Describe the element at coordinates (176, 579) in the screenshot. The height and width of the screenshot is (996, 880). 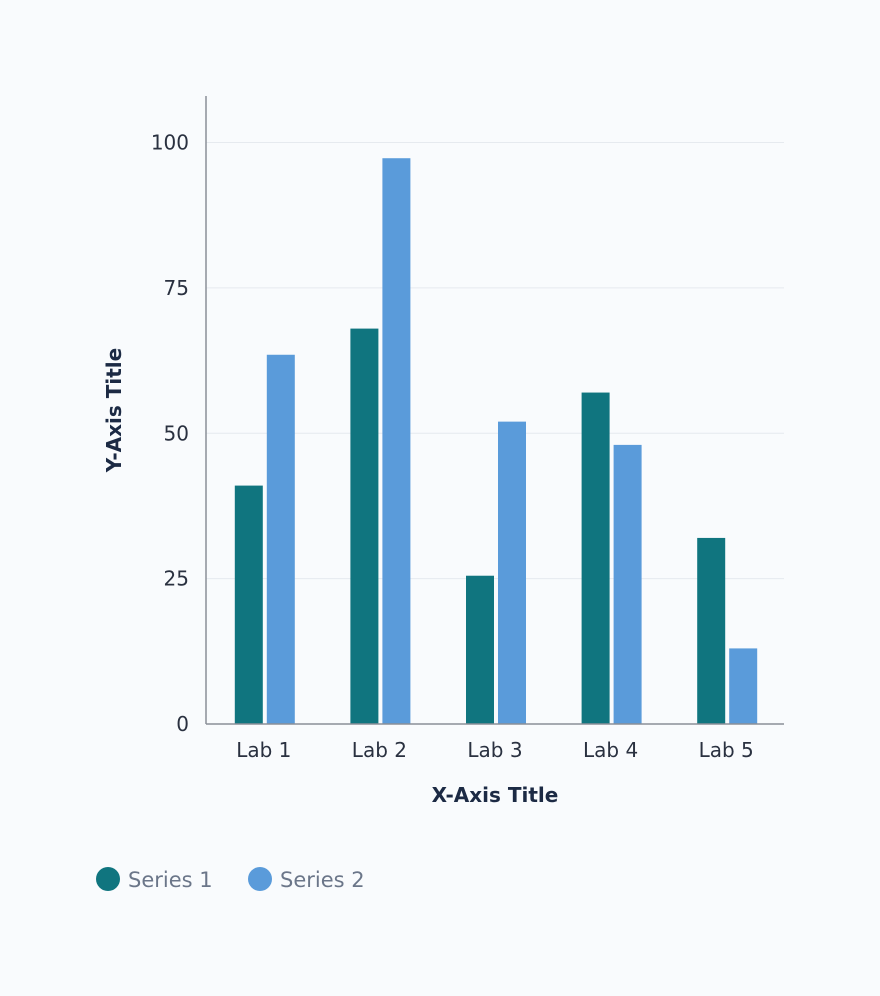
I see `y-tick-label: 25` at that location.